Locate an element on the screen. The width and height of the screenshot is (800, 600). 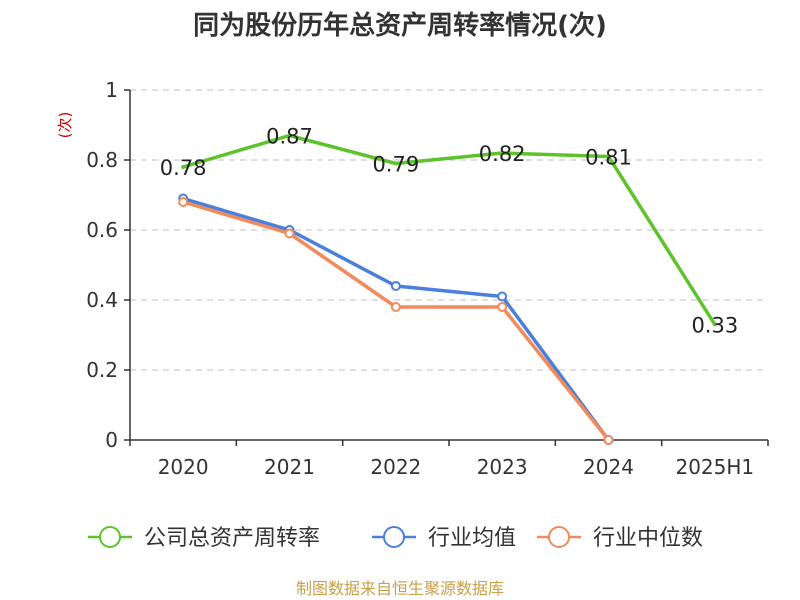
data-label: 0.82 is located at coordinates (502, 154).